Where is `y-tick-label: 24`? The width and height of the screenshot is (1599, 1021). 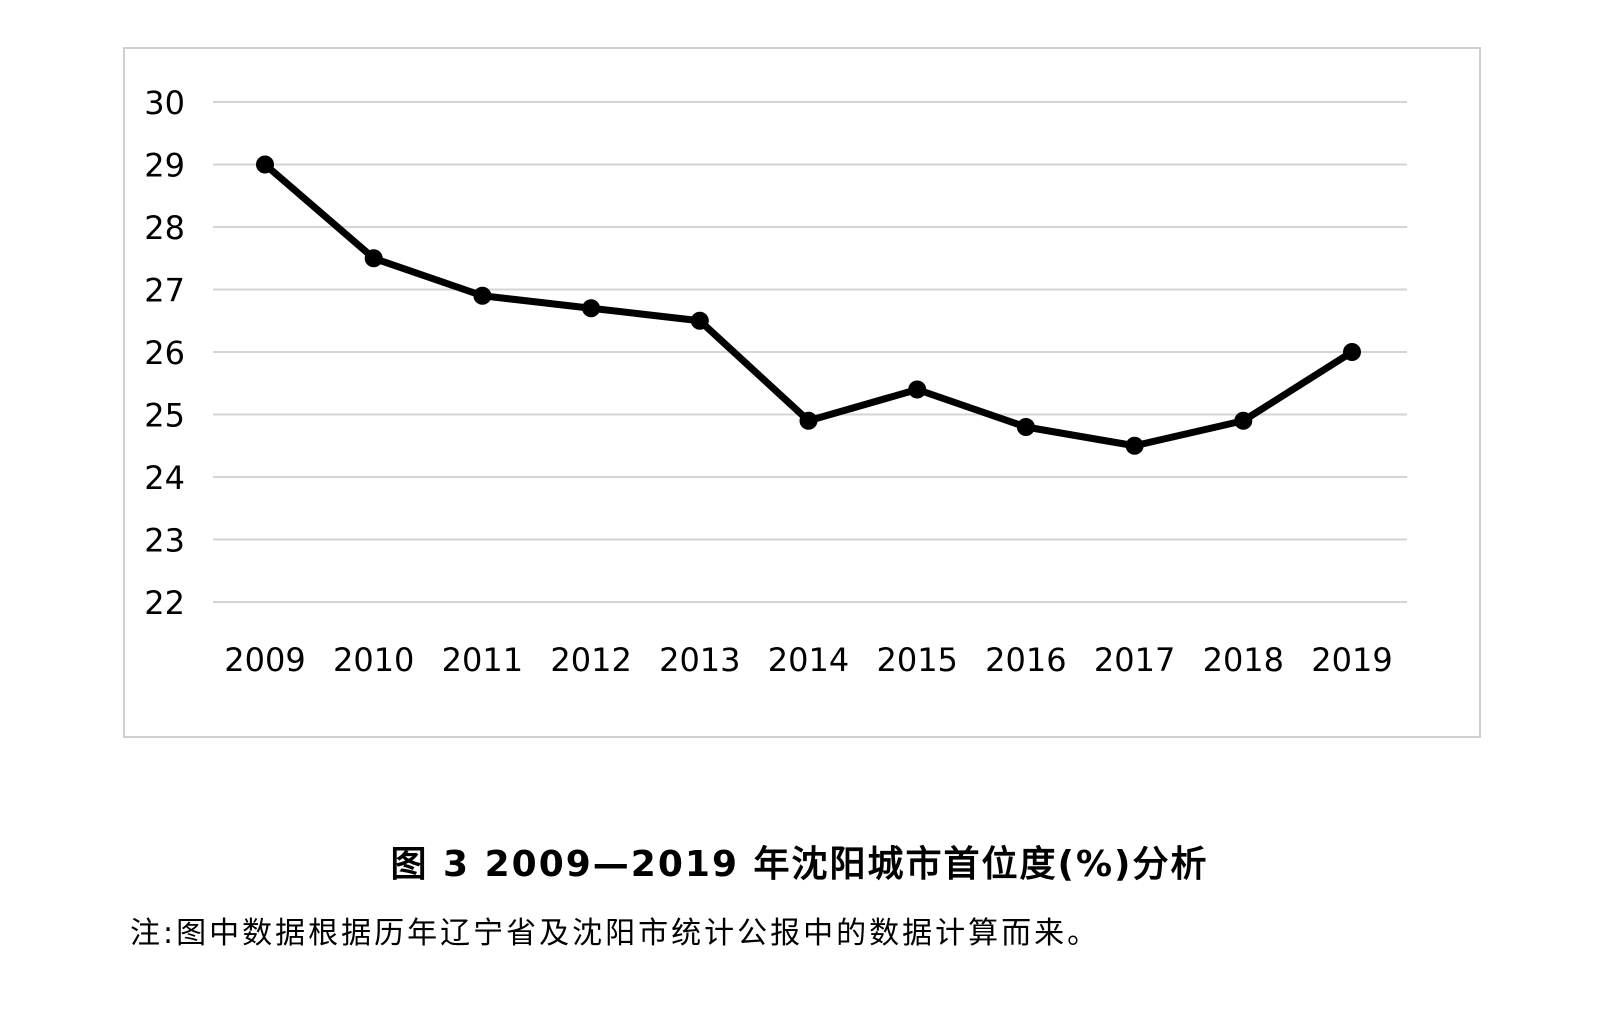 y-tick-label: 24 is located at coordinates (164, 478).